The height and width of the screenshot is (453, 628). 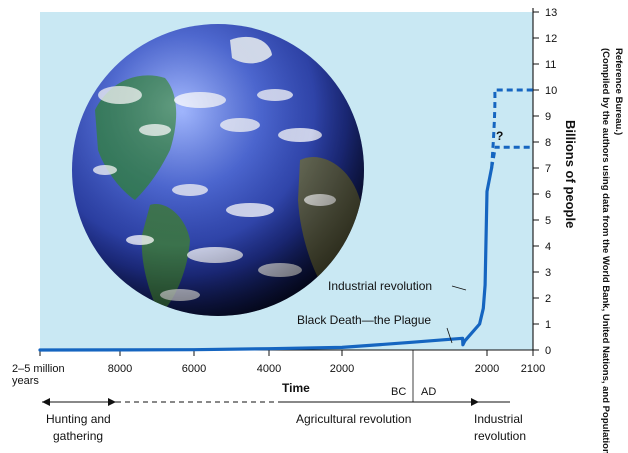 What do you see at coordinates (194, 369) in the screenshot?
I see `x-tick-label: 6000` at bounding box center [194, 369].